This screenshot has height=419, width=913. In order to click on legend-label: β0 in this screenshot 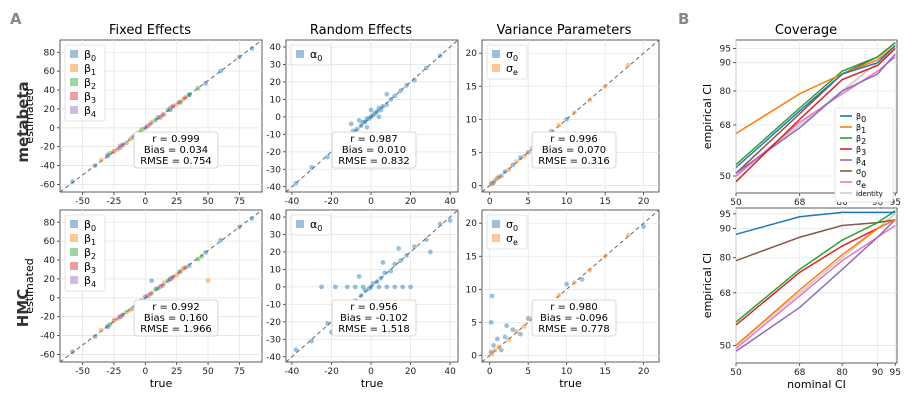, I will do `click(90, 55)`.